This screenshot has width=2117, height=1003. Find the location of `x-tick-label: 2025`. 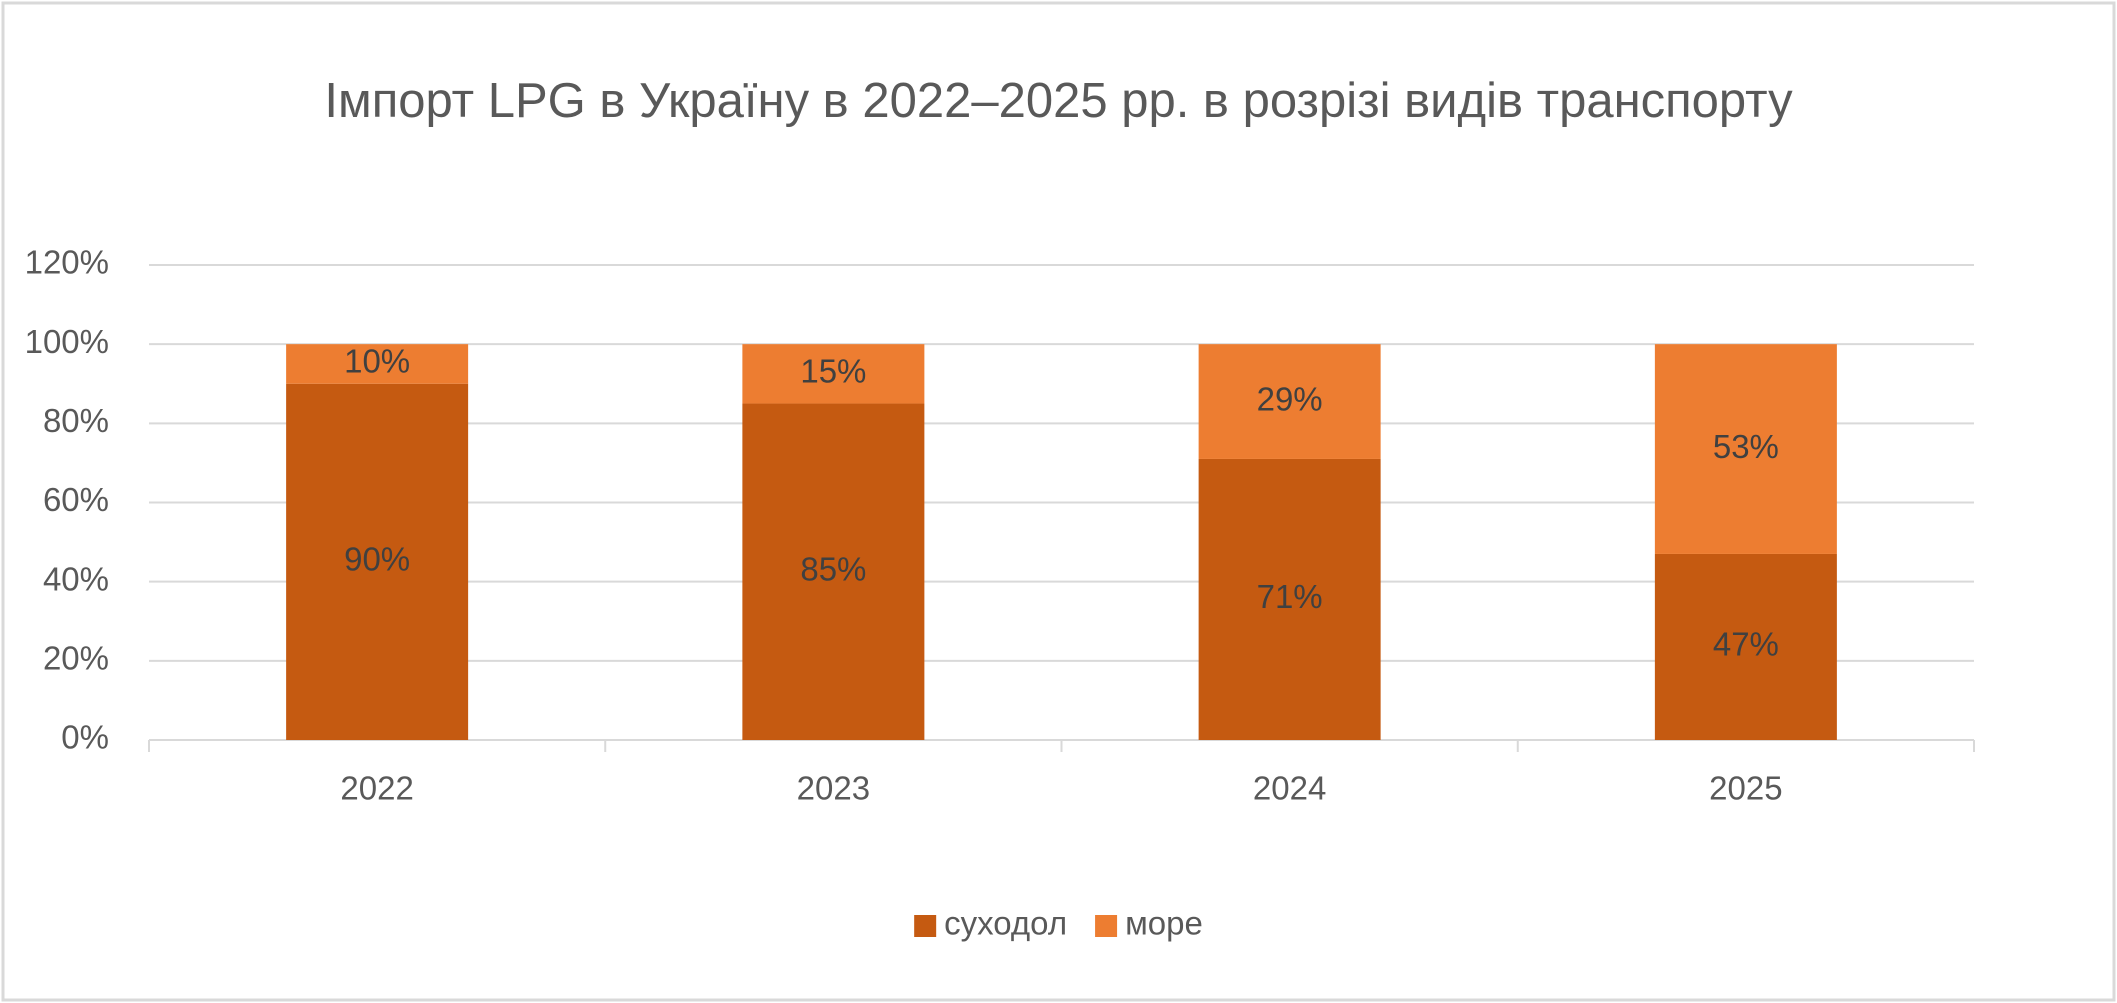

x-tick-label: 2025 is located at coordinates (1745, 788).